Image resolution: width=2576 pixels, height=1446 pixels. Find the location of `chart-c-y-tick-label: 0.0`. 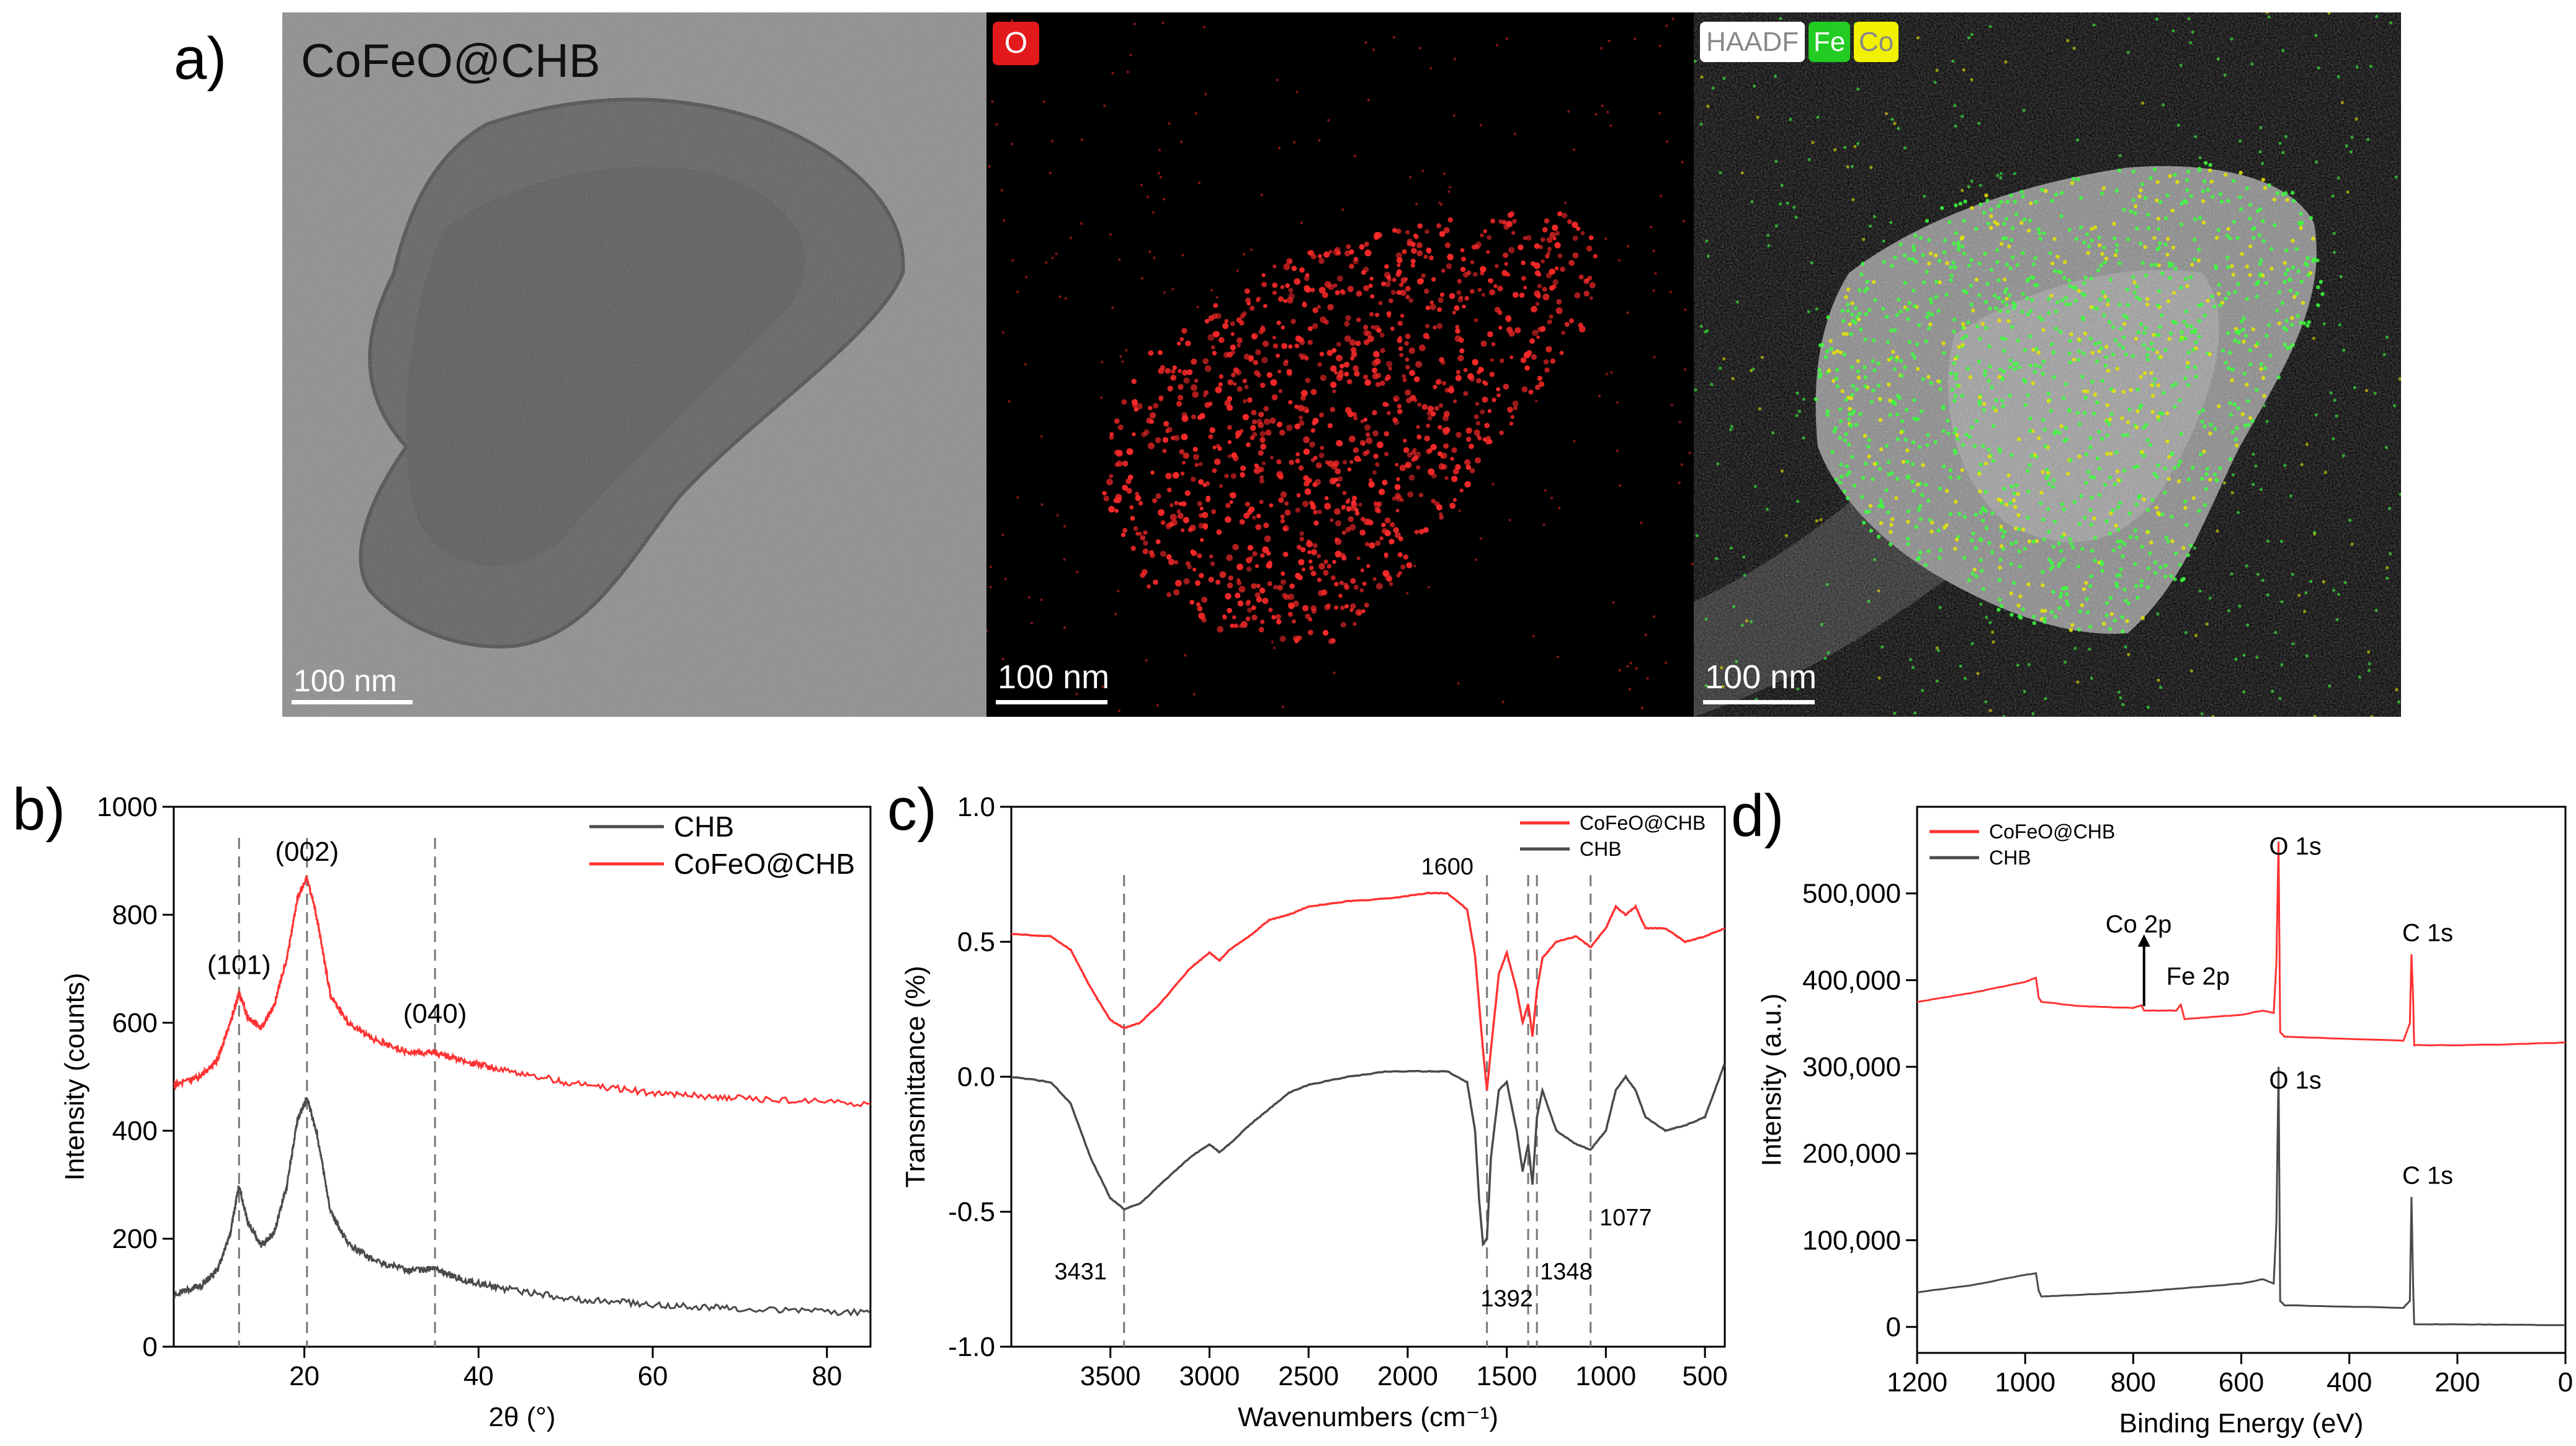

chart-c-y-tick-label: 0.0 is located at coordinates (976, 1077).